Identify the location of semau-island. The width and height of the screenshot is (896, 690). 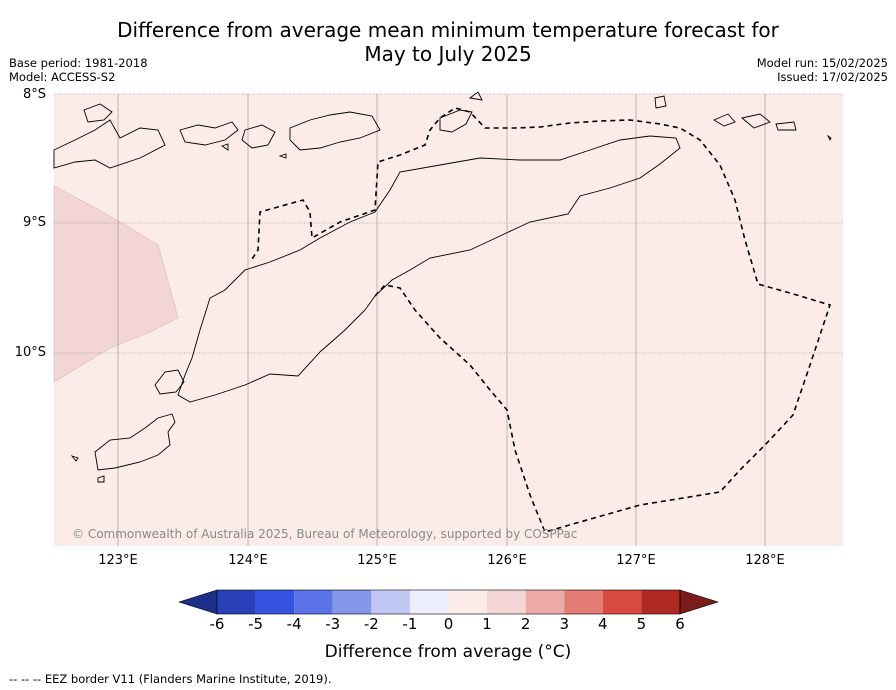
(169, 382).